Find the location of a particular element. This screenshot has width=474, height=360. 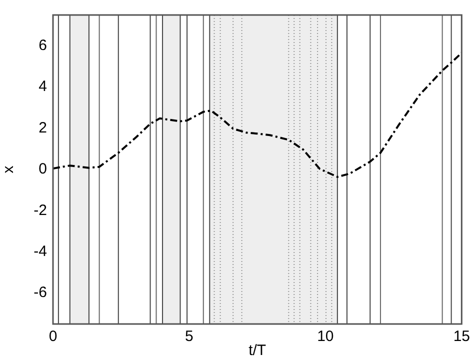

y-tick-label: 2 is located at coordinates (42, 127).